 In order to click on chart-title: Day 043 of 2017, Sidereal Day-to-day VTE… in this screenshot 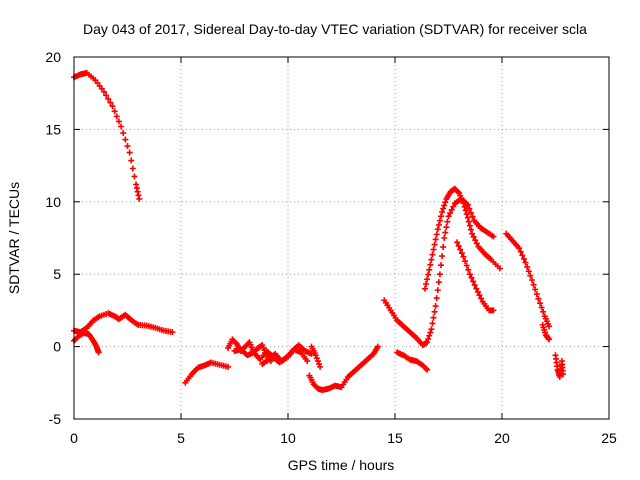, I will do `click(335, 29)`.